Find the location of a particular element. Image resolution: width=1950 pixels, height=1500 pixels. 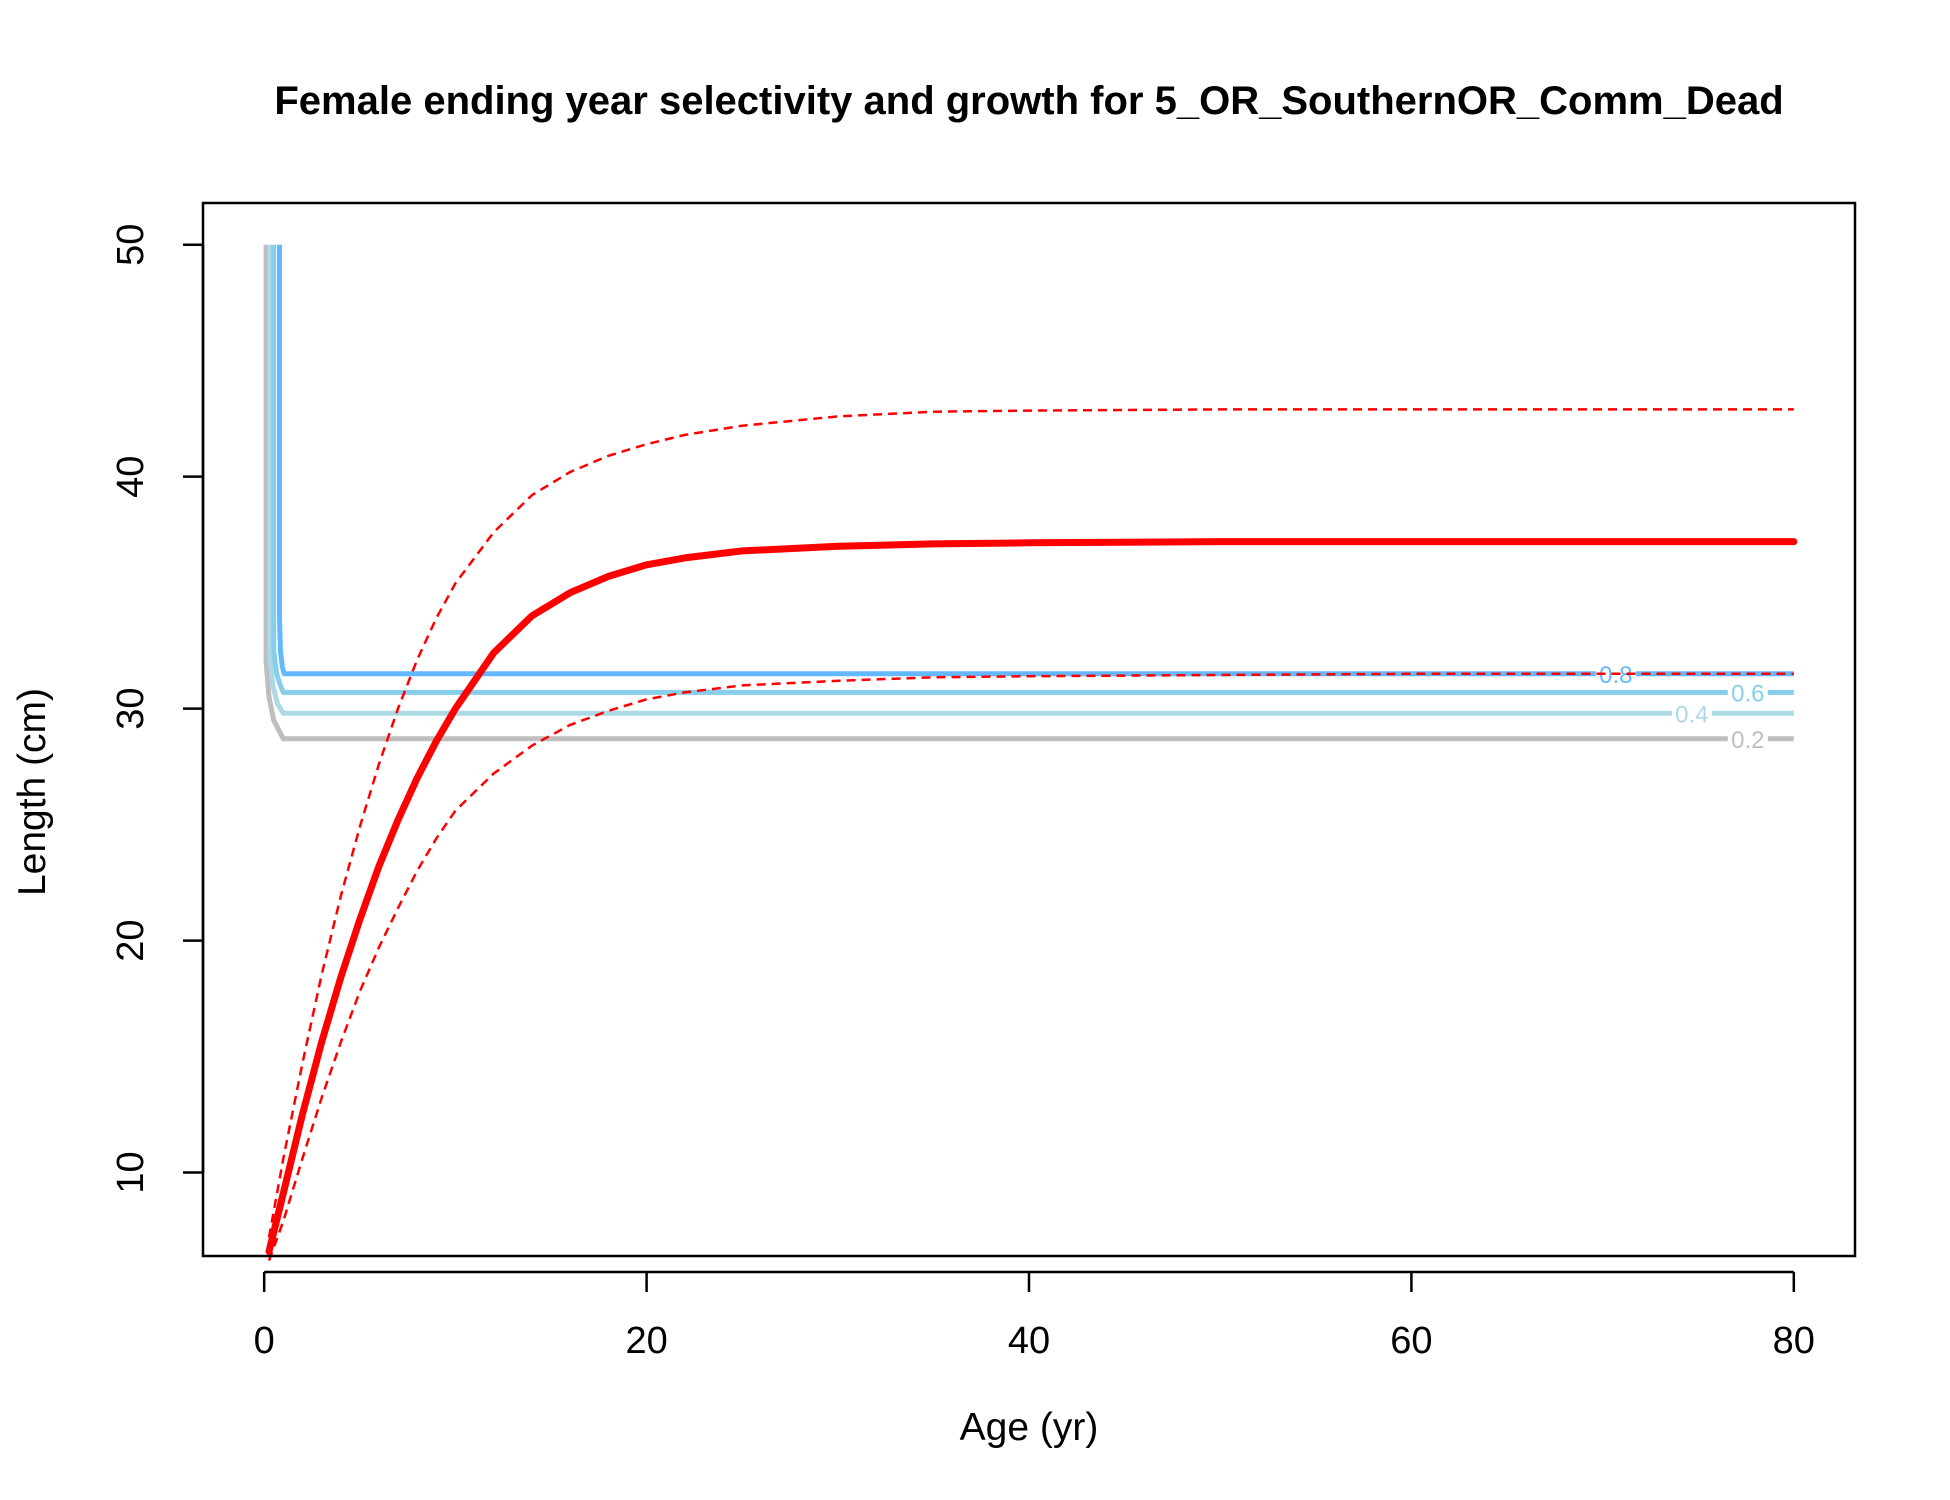

y-tick-label: 40 is located at coordinates (131, 477).